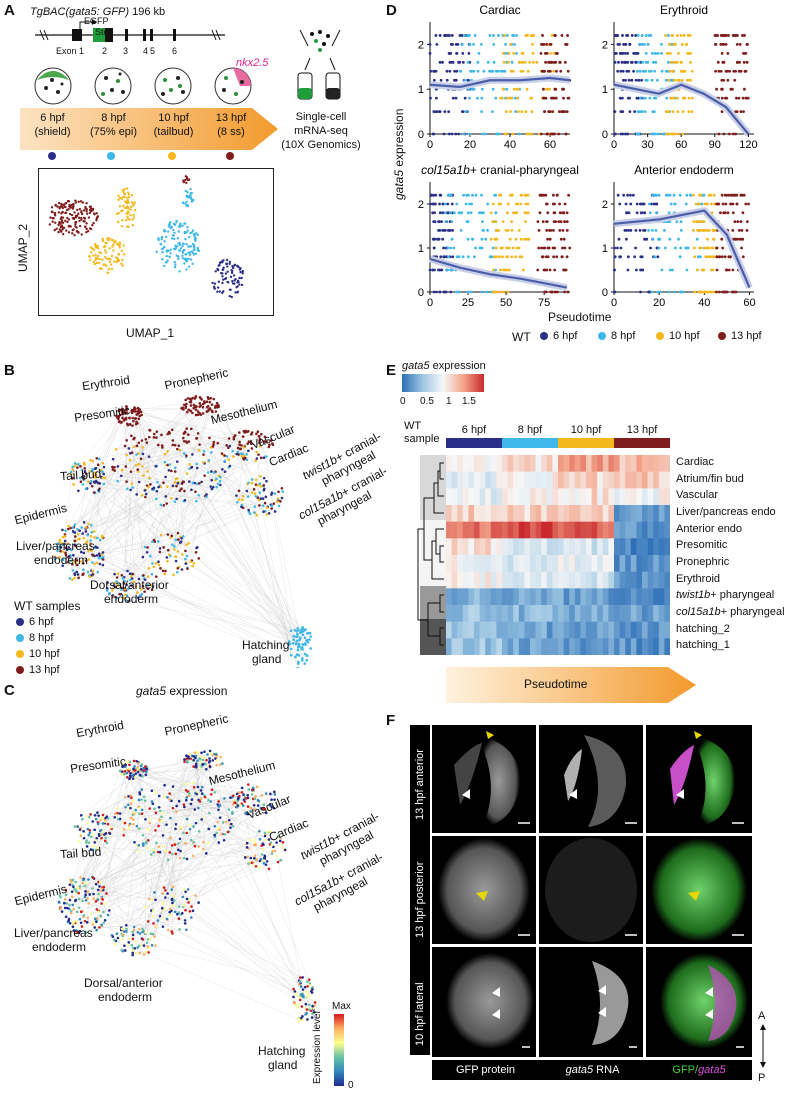 The height and width of the screenshot is (1100, 787). What do you see at coordinates (282, 1051) in the screenshot?
I see `c-label-hatching-1: Hatching` at bounding box center [282, 1051].